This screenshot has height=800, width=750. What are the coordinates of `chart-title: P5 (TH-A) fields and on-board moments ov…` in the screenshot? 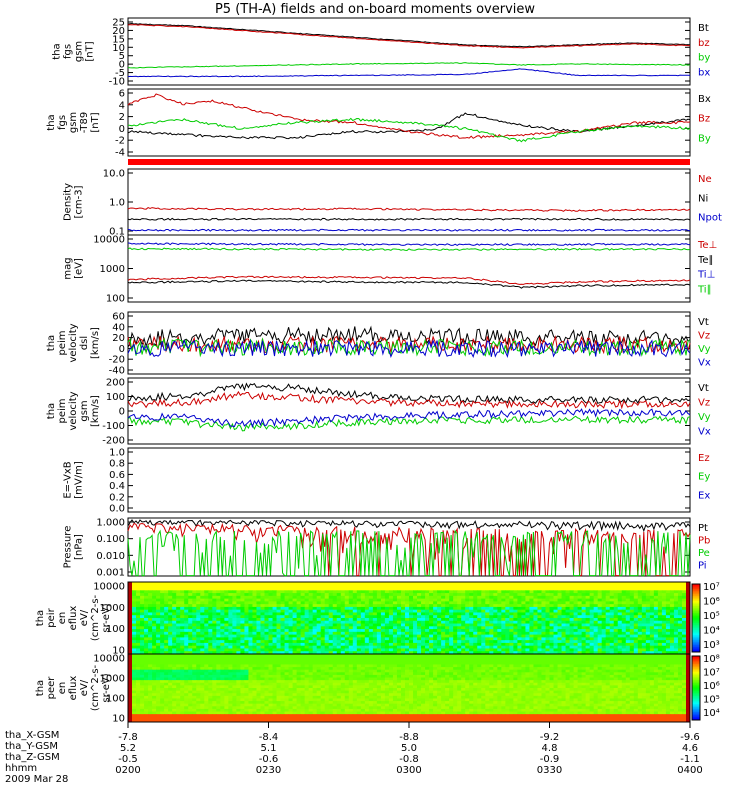 It's located at (375, 9).